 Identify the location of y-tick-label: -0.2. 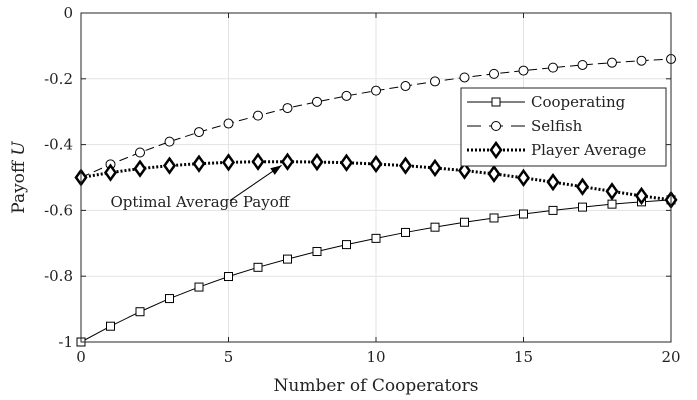
(58, 79).